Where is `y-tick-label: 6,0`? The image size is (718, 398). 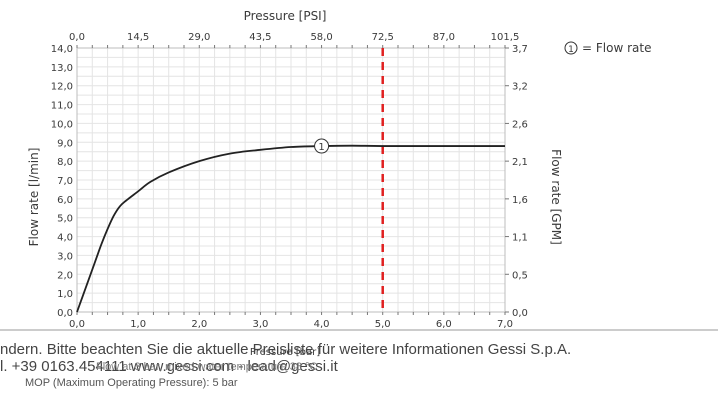
y-tick-label: 6,0 is located at coordinates (65, 200).